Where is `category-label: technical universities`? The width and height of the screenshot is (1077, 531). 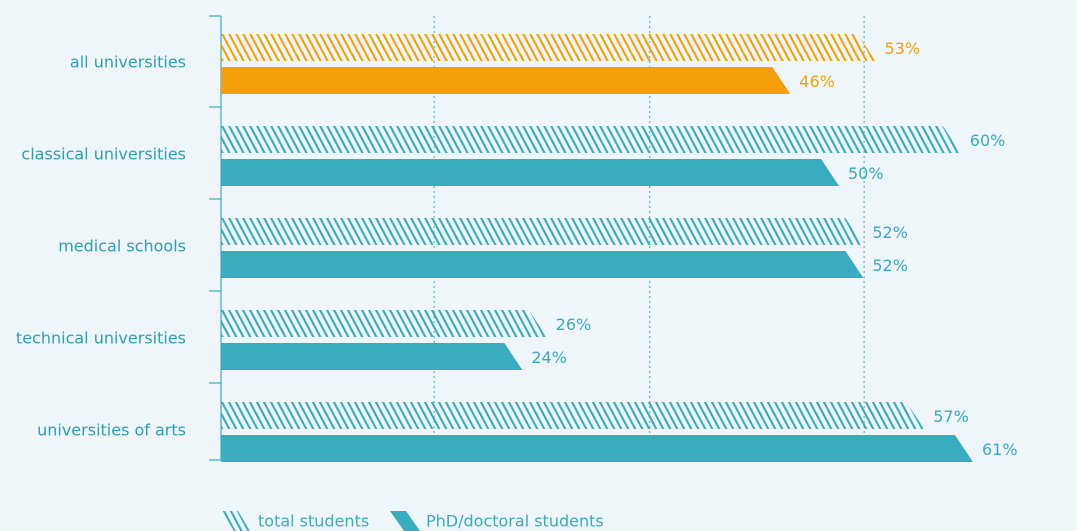
category-label: technical universities is located at coordinates (101, 338).